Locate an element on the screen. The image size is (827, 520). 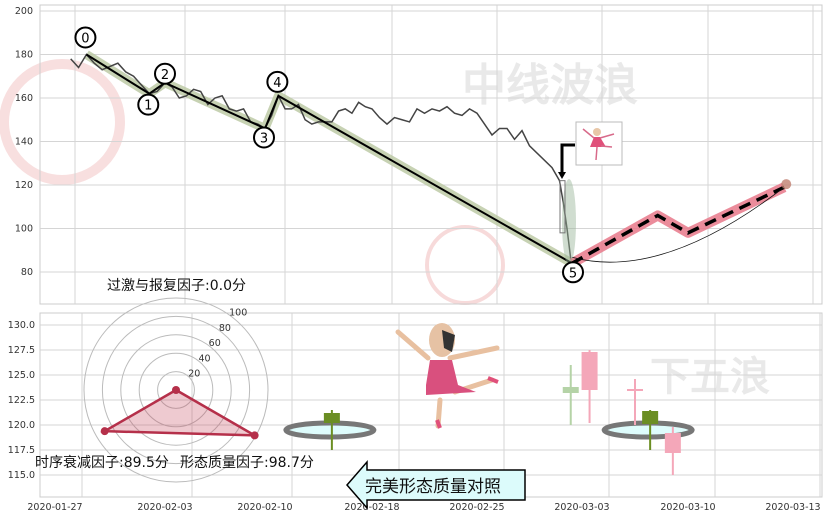
wave-point-marker: 1 is located at coordinates (148, 104).